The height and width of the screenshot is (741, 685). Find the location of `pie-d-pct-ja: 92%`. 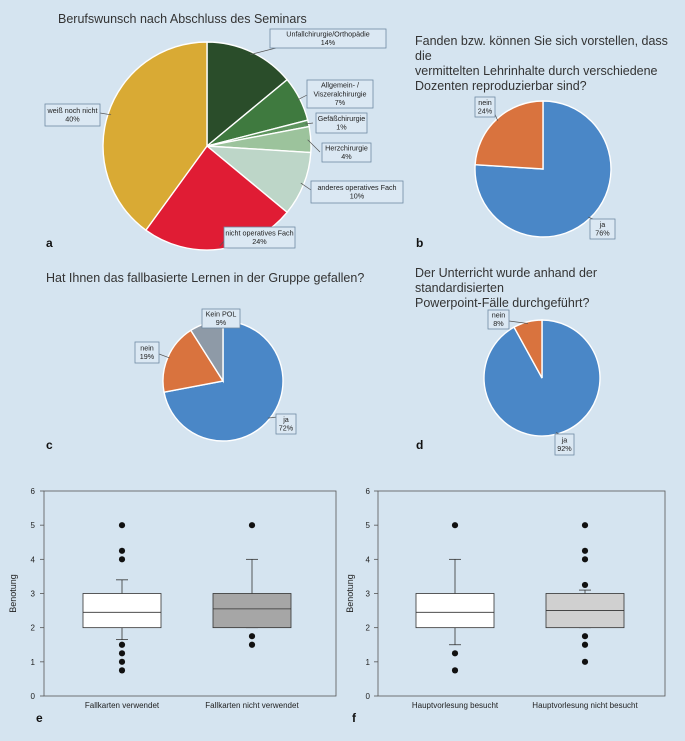

pie-d-pct-ja: 92% is located at coordinates (564, 448).